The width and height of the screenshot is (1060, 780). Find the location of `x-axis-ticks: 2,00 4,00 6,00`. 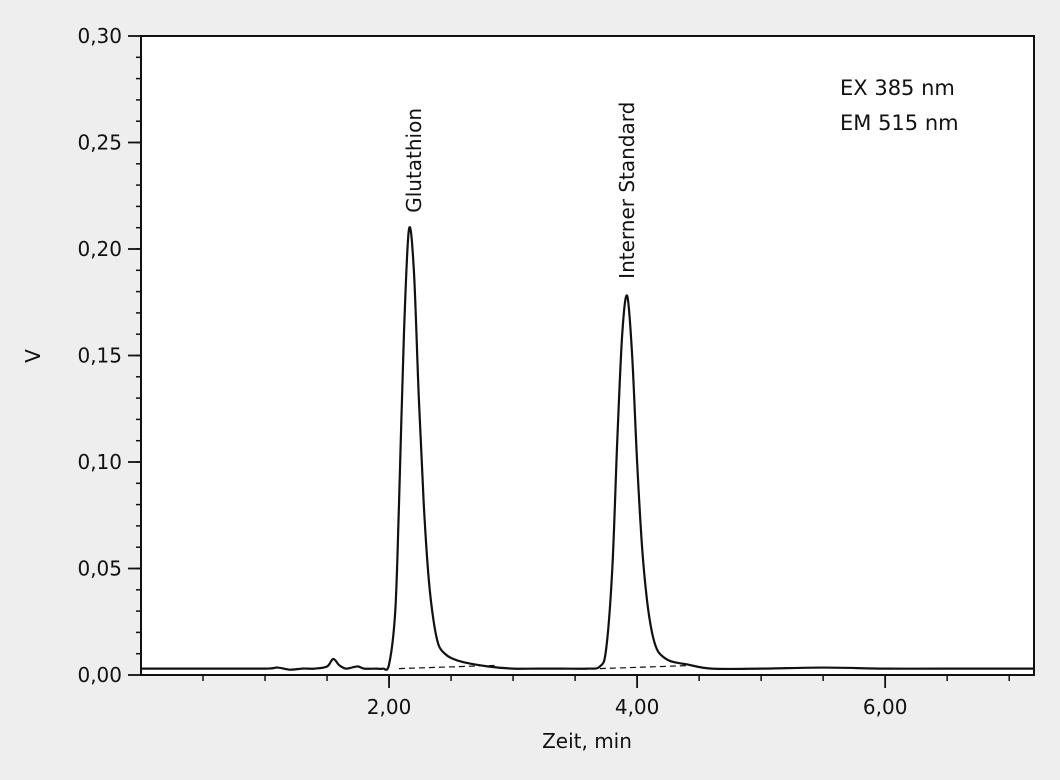

x-axis-ticks: 2,00 4,00 6,00 is located at coordinates (637, 697).